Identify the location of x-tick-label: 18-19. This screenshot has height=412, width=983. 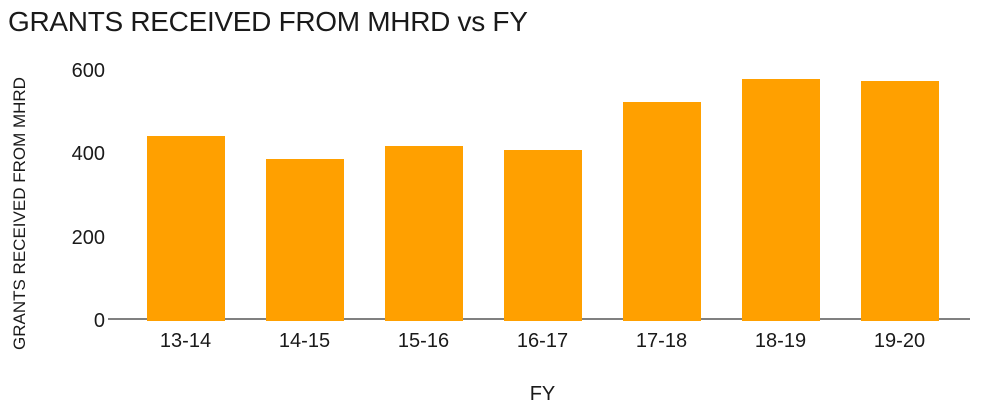
(780, 341).